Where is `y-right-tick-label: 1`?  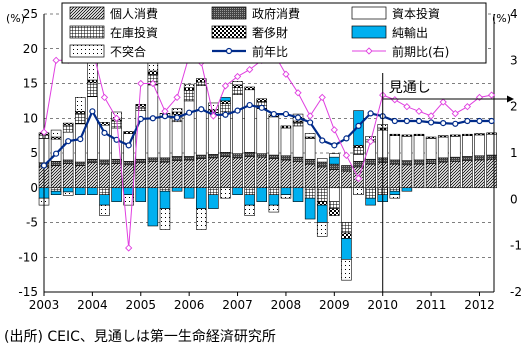
y-right-tick-label: 1 is located at coordinates (514, 153).